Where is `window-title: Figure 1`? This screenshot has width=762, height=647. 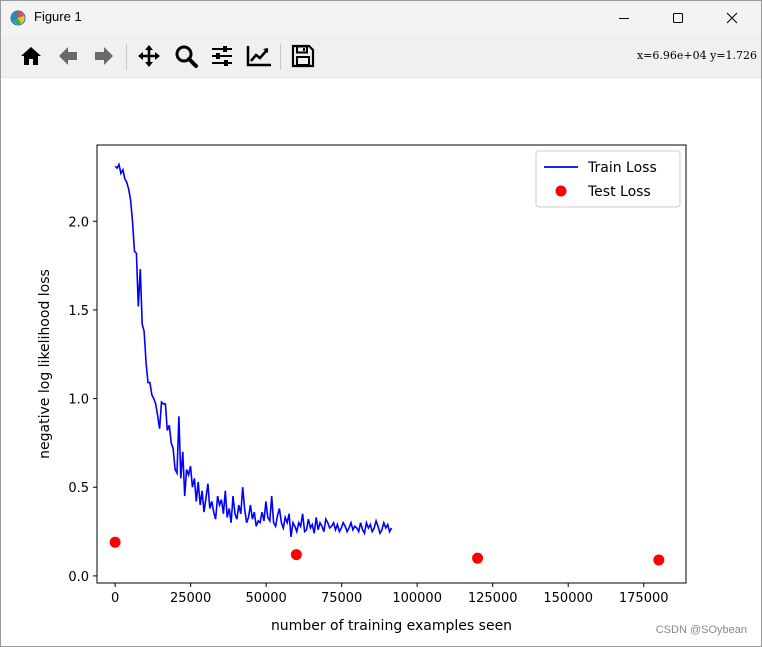
window-title: Figure 1 is located at coordinates (58, 16).